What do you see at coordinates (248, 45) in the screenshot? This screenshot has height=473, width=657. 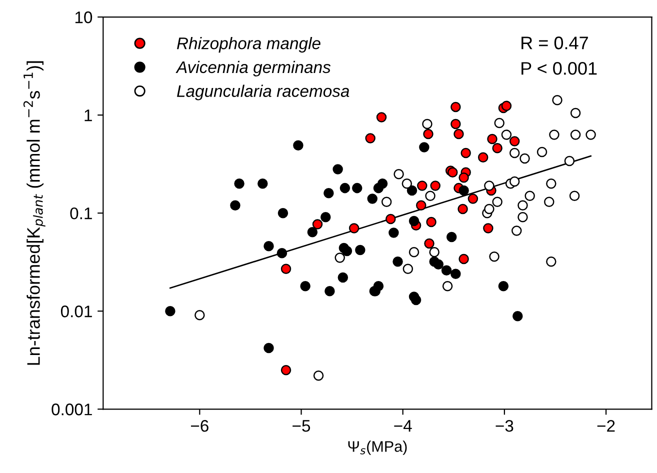 I see `legend-label: Rhizophora mangle` at bounding box center [248, 45].